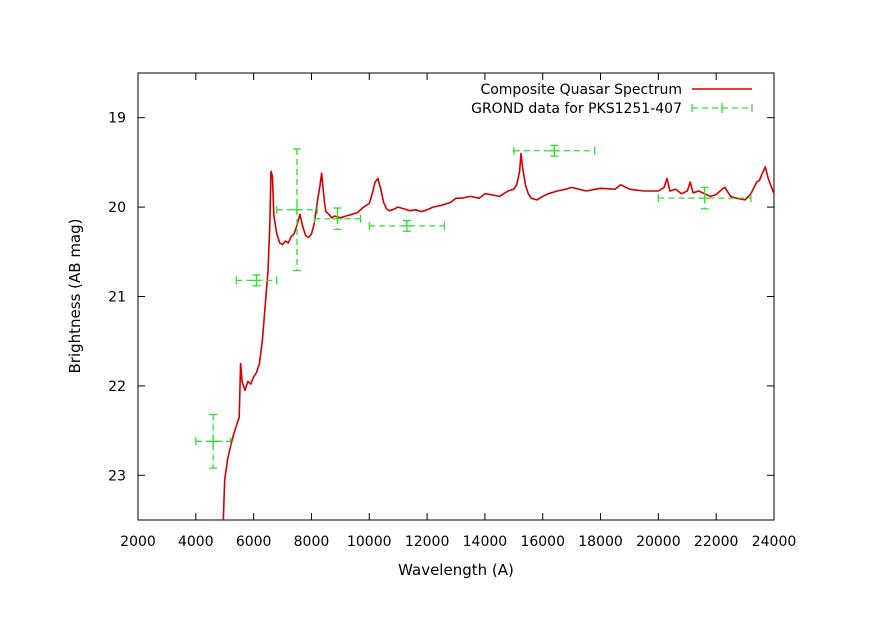  Describe the element at coordinates (658, 542) in the screenshot. I see `x-tick-label: 20000` at that location.